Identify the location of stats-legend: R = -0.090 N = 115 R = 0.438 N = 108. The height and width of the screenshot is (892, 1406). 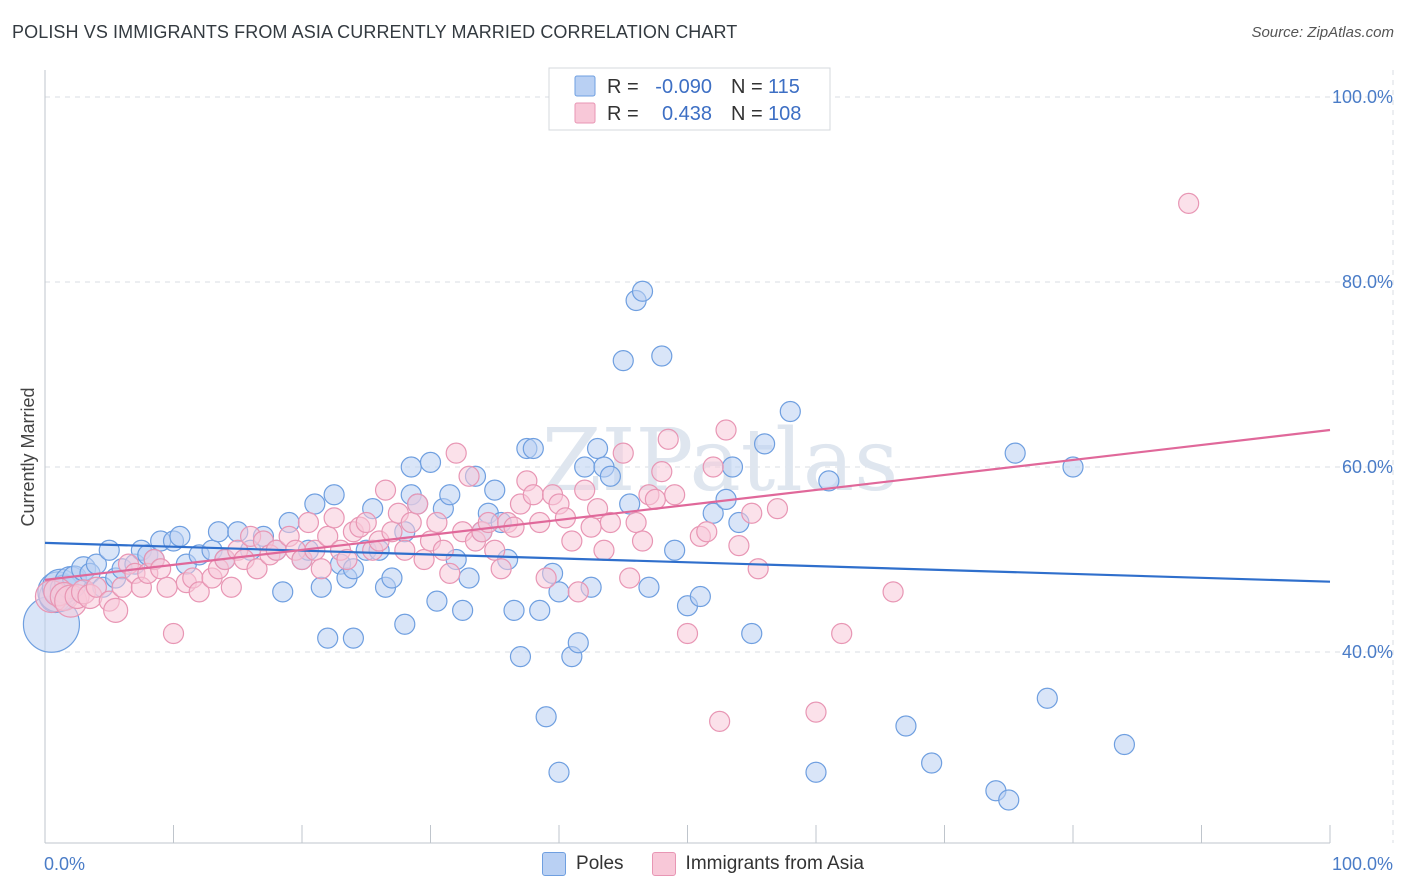
(689, 99).